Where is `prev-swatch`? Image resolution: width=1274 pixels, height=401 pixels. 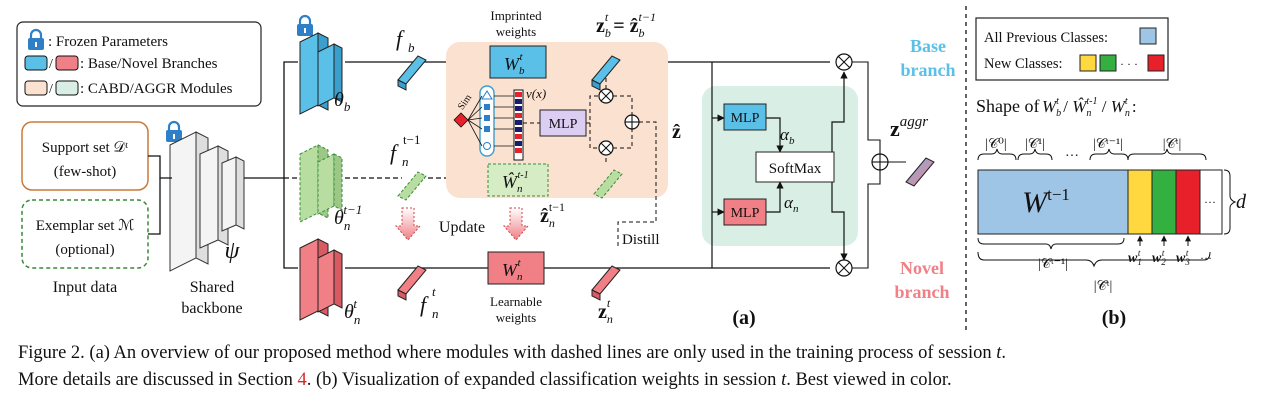 prev-swatch is located at coordinates (1148, 36).